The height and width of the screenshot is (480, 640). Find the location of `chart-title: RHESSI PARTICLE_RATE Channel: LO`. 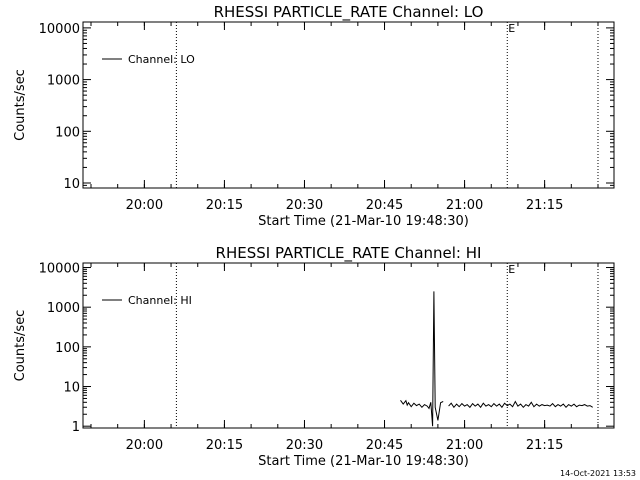

chart-title: RHESSI PARTICLE_RATE Channel: LO is located at coordinates (349, 12).